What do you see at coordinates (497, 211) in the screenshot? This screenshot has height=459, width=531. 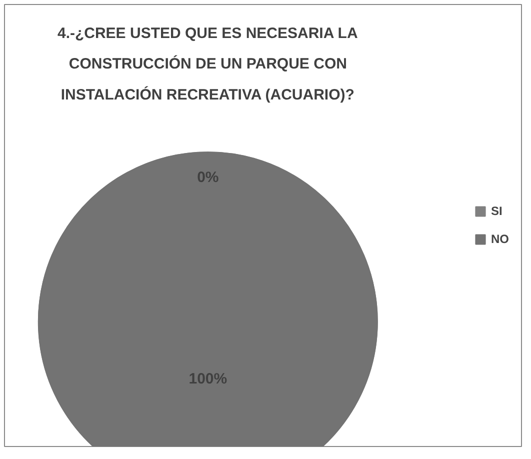 I see `legend-label: SI` at bounding box center [497, 211].